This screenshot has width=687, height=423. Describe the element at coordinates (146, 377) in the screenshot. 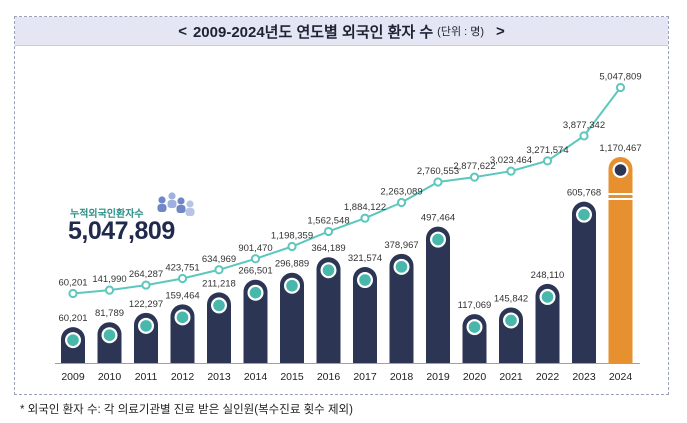

I see `year-tick-label: 2011` at that location.